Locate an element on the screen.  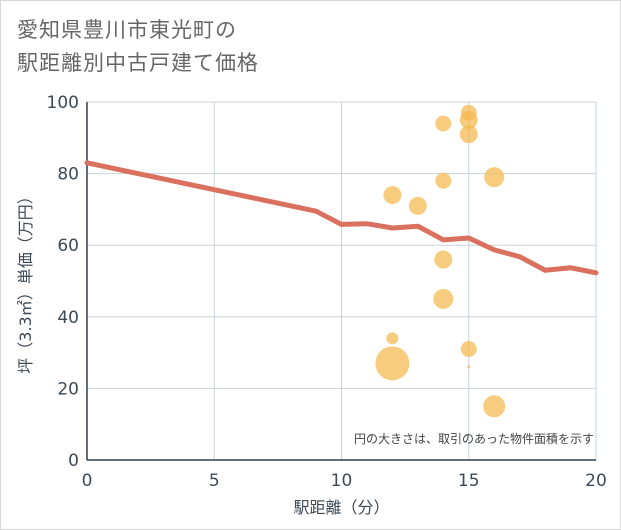
y-tick-label: 60 is located at coordinates (68, 246).